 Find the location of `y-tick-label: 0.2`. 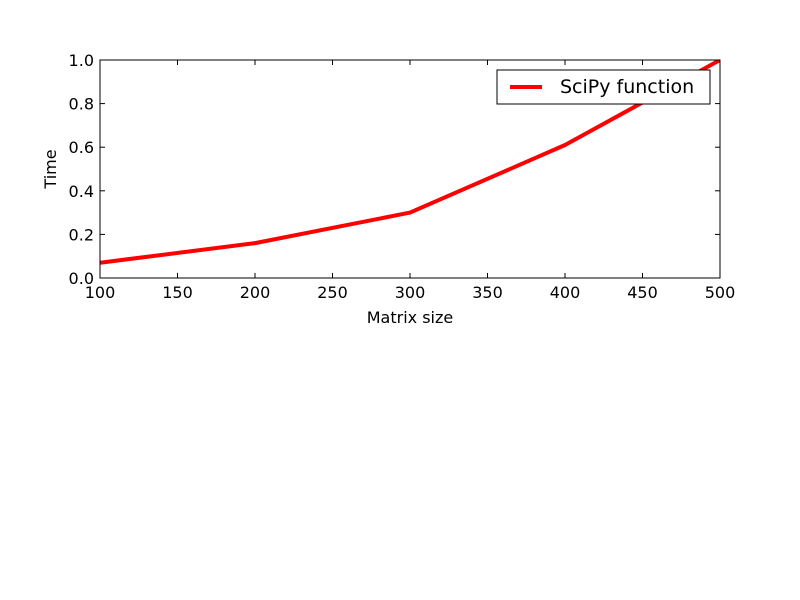

y-tick-label: 0.2 is located at coordinates (81, 234).